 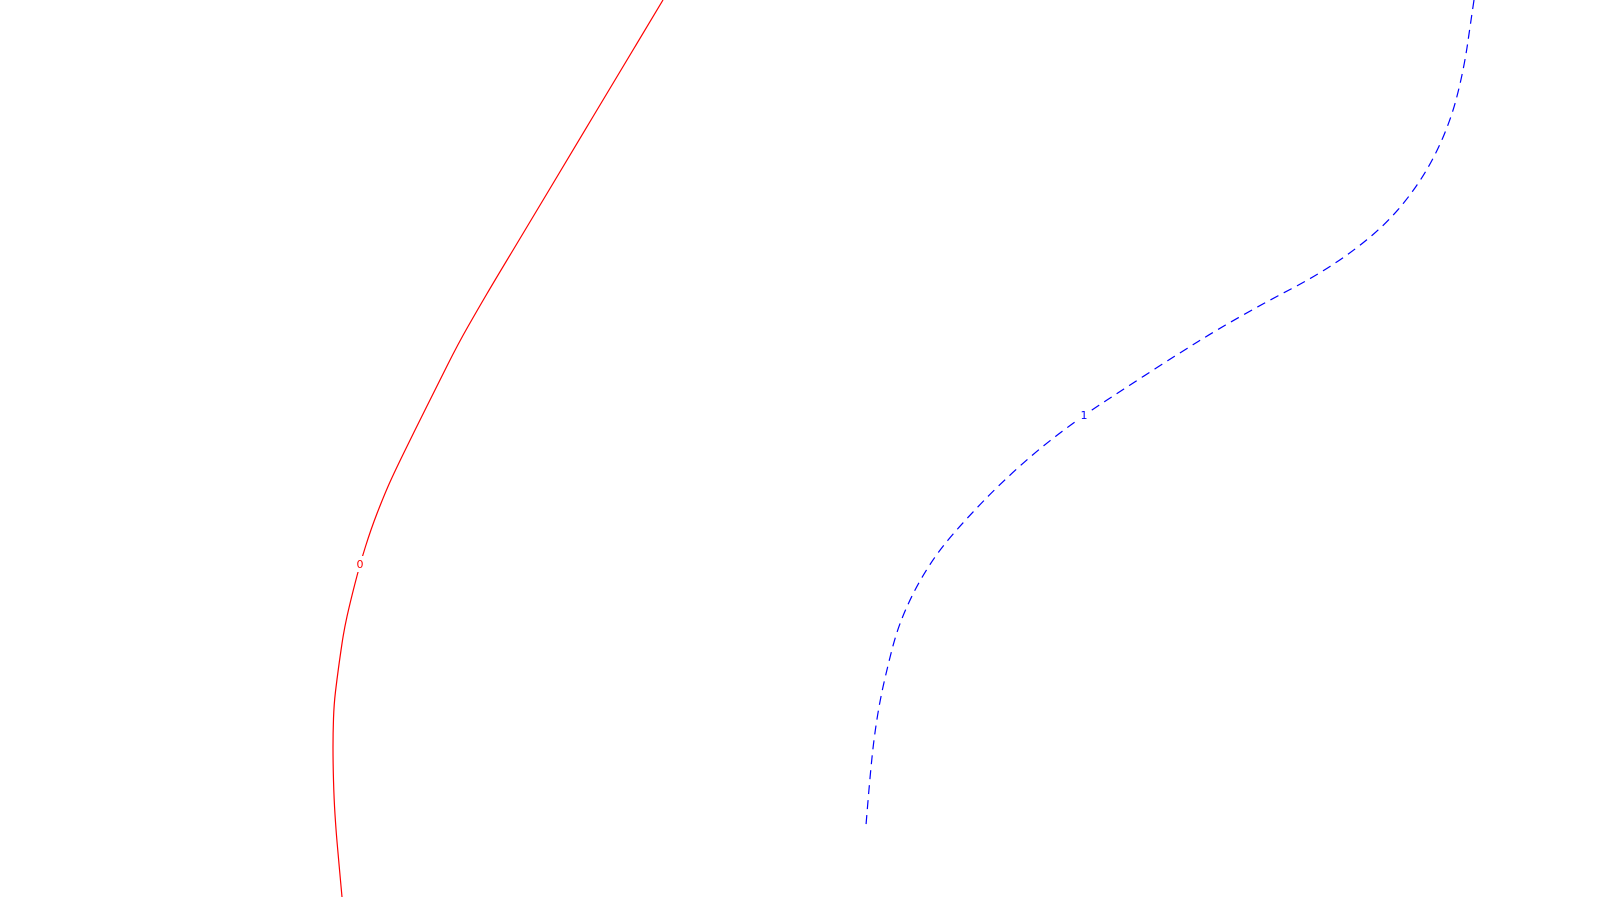 I want to click on contour-label-1: 1, so click(x=1084, y=415).